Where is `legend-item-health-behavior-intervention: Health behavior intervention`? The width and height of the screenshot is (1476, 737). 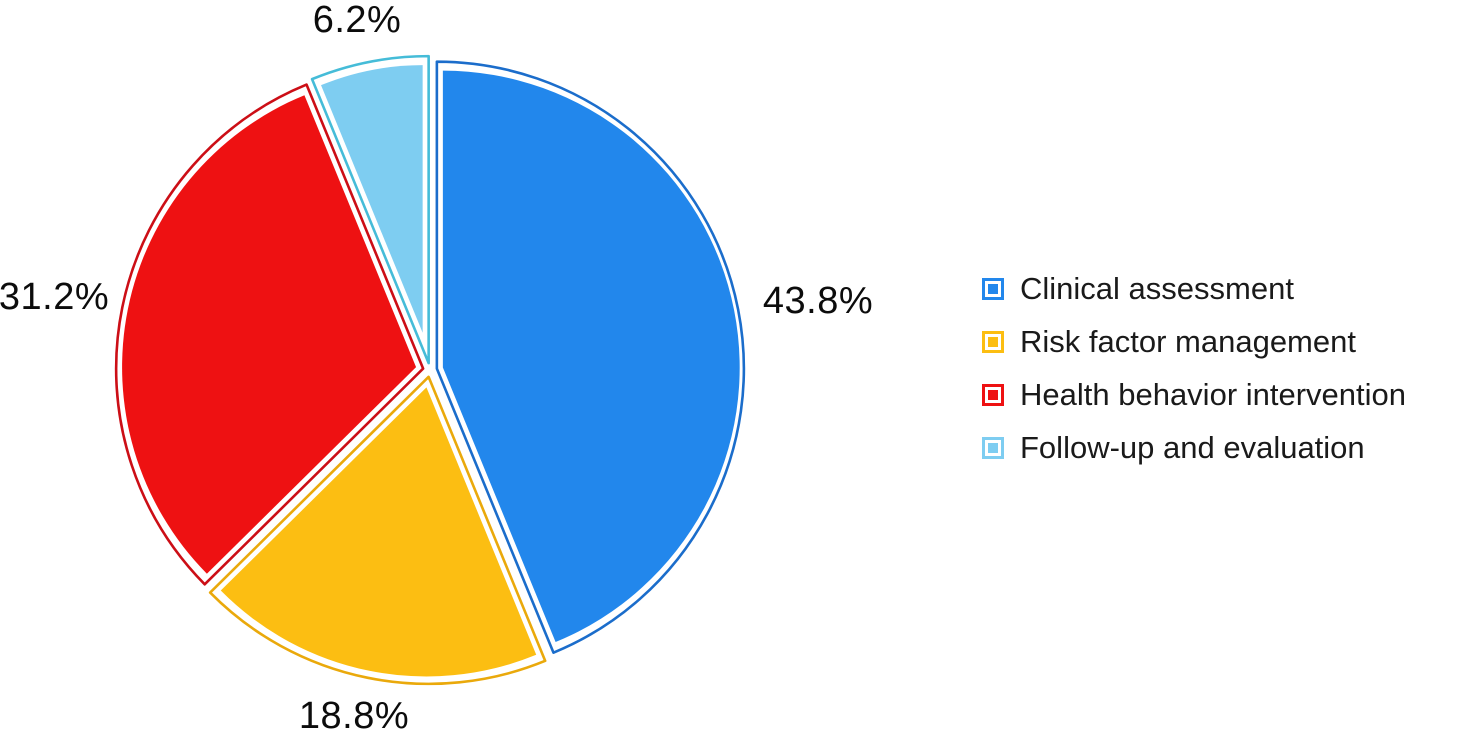 legend-item-health-behavior-intervention: Health behavior intervention is located at coordinates (1194, 394).